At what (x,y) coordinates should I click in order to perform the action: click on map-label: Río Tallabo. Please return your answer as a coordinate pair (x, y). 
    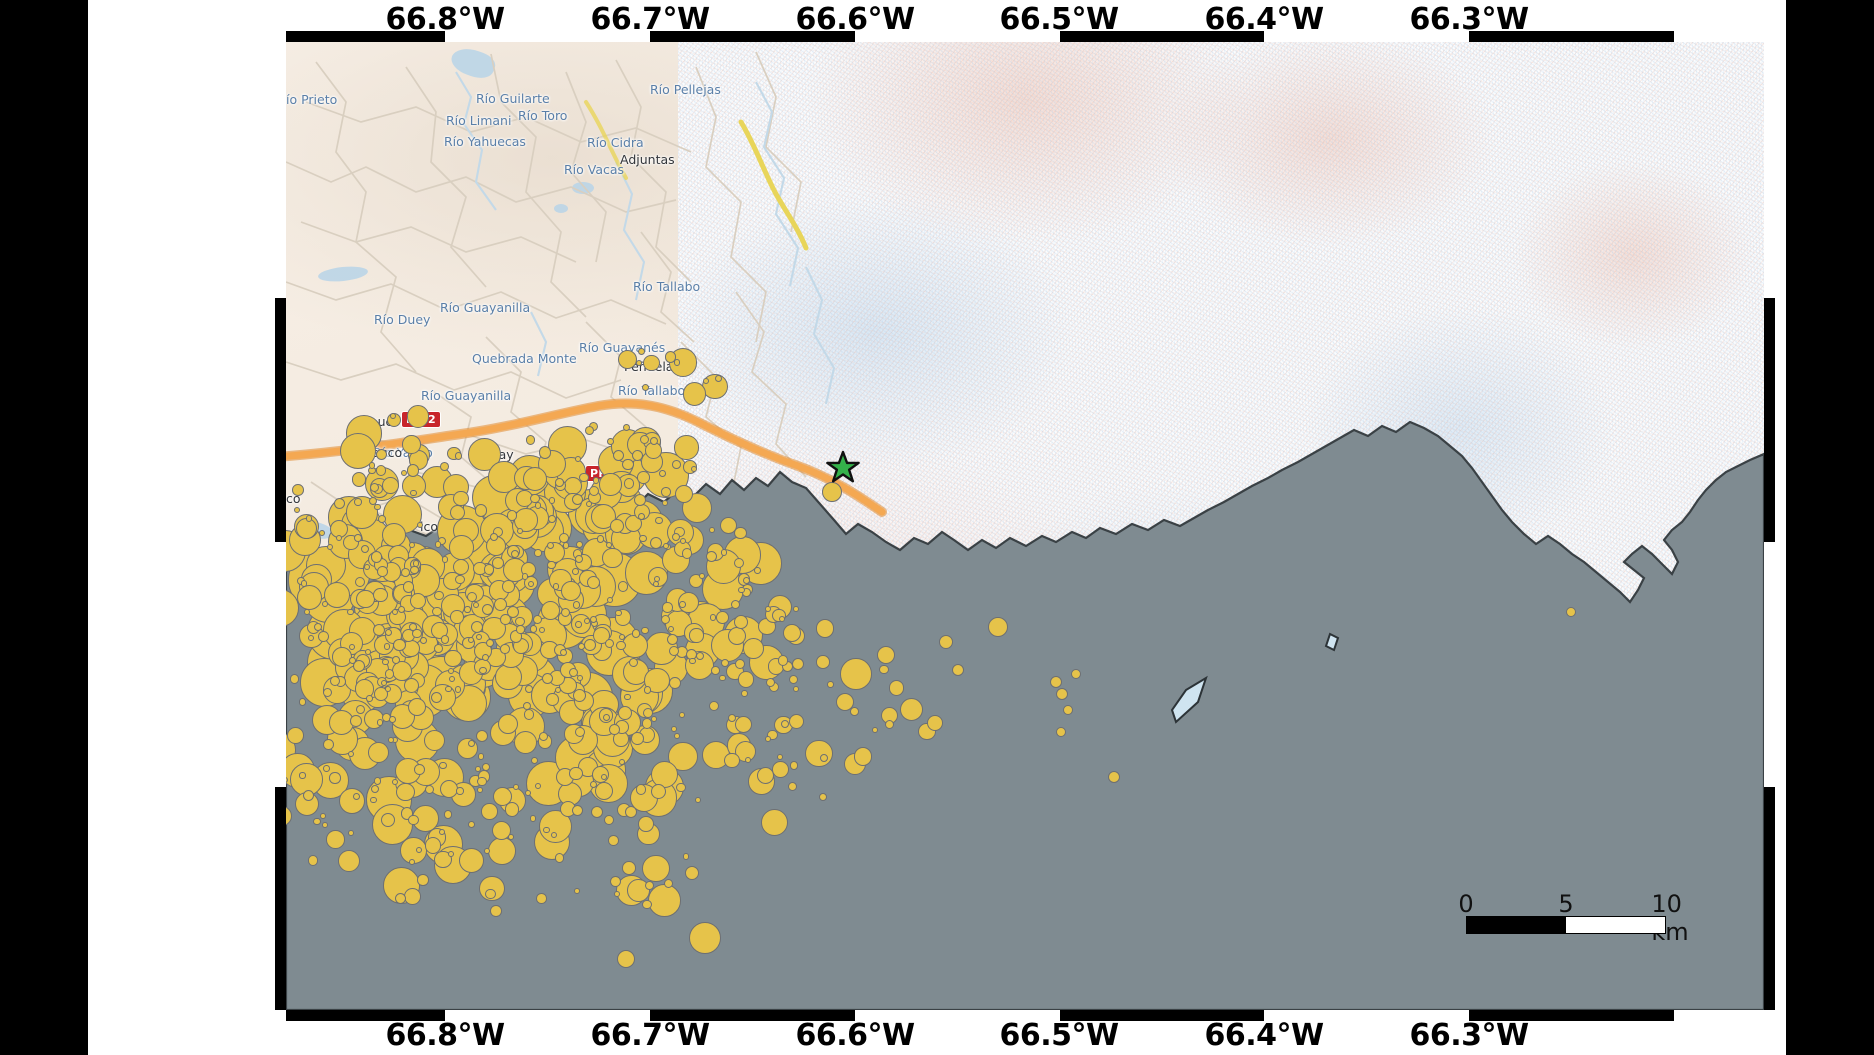
    Looking at the image, I should click on (667, 286).